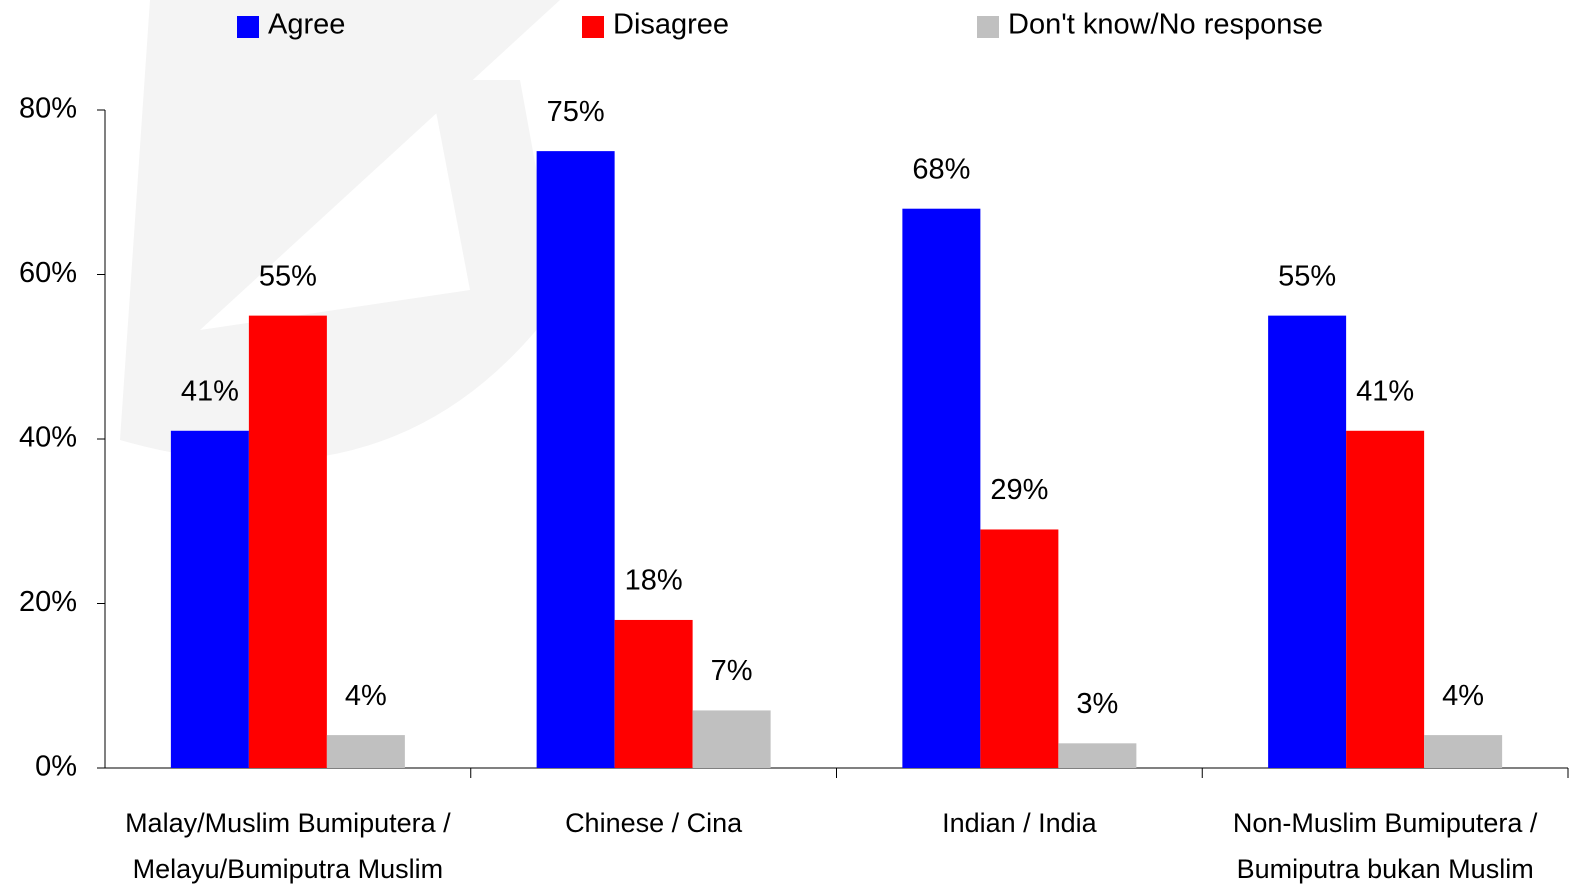  What do you see at coordinates (48, 602) in the screenshot?
I see `y-tick-label: 20%` at bounding box center [48, 602].